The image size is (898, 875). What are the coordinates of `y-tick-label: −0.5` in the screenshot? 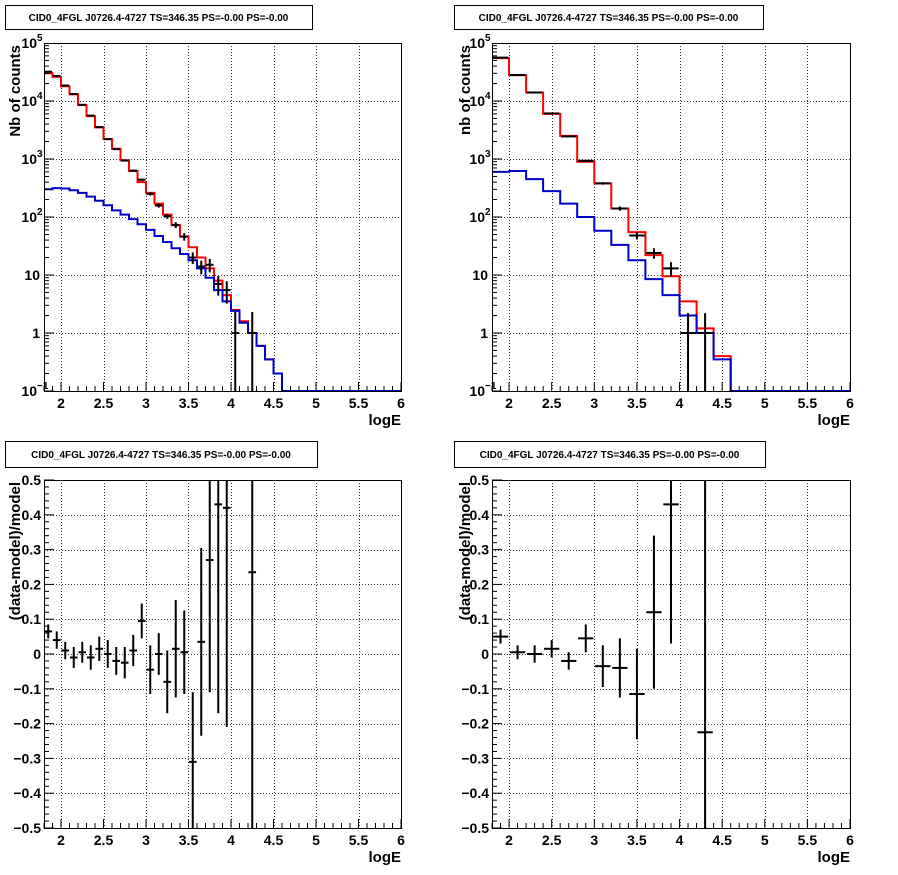 It's located at (27, 828).